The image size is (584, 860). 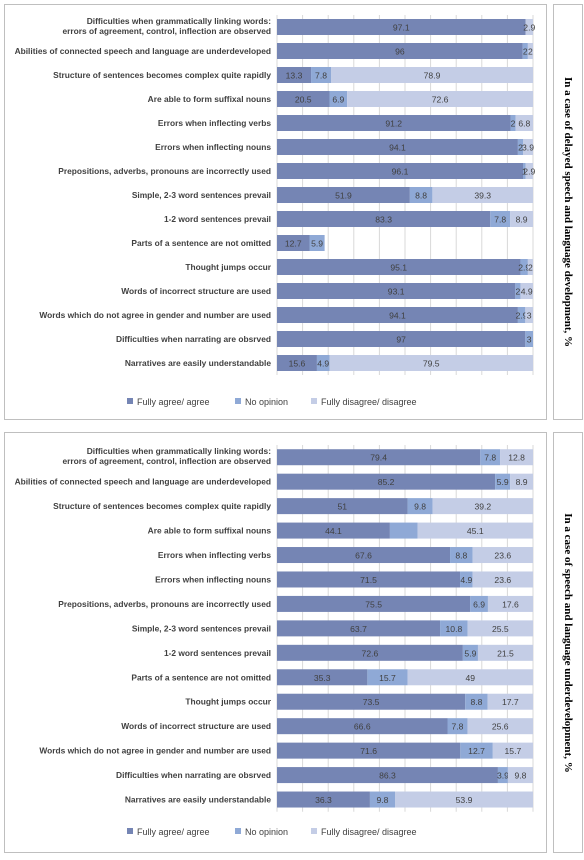 I want to click on category-label-line: Errors when inflecting verbs, so click(x=214, y=123).